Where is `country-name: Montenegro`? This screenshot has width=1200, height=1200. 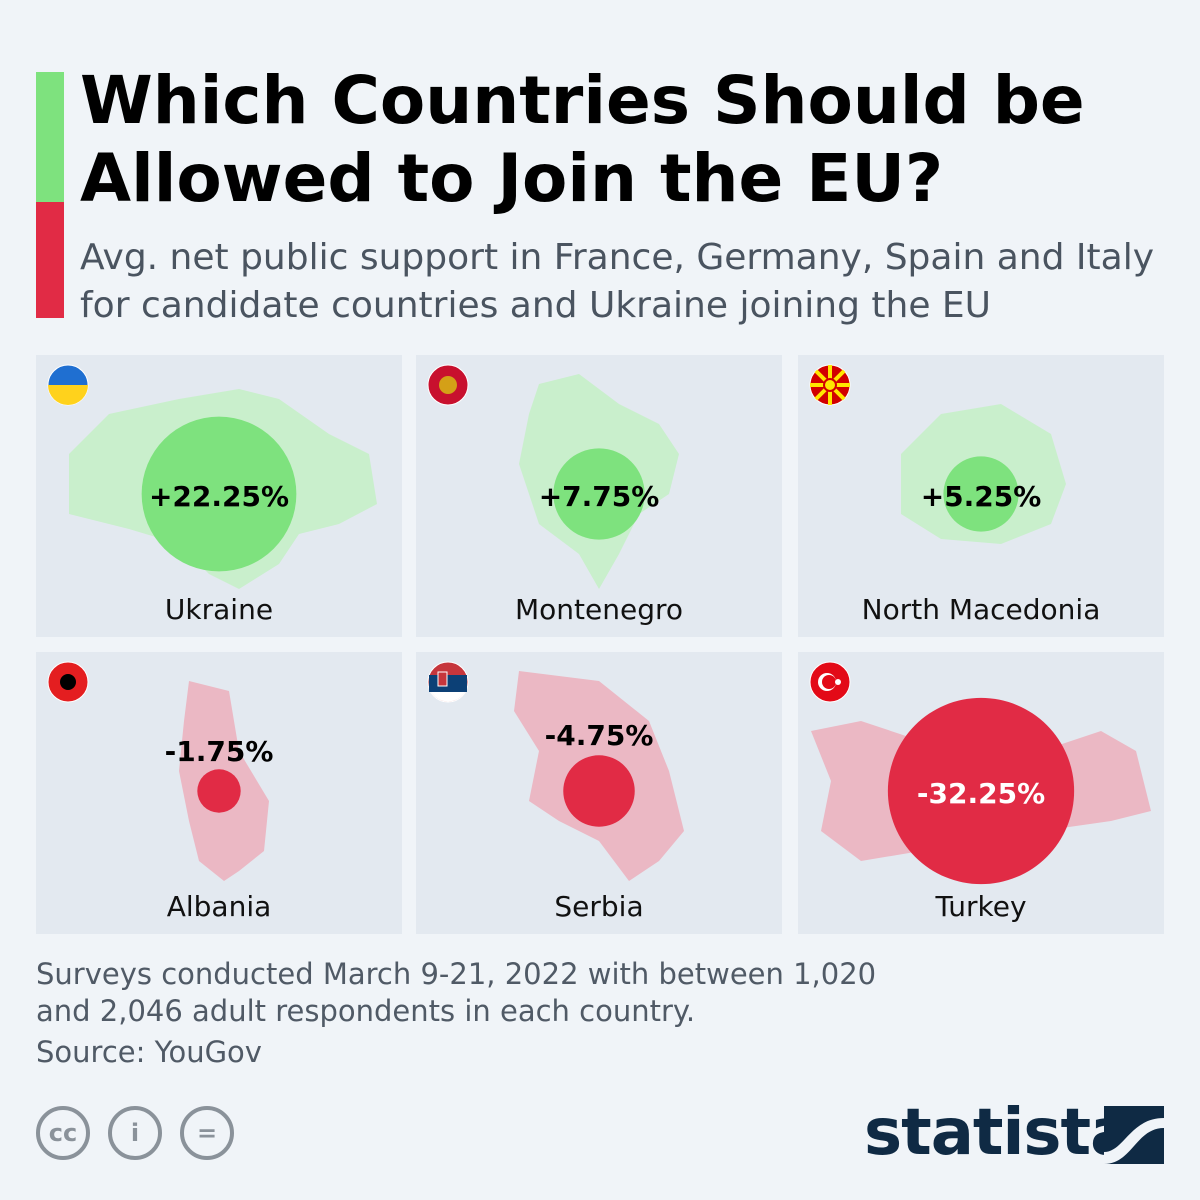 country-name: Montenegro is located at coordinates (599, 609).